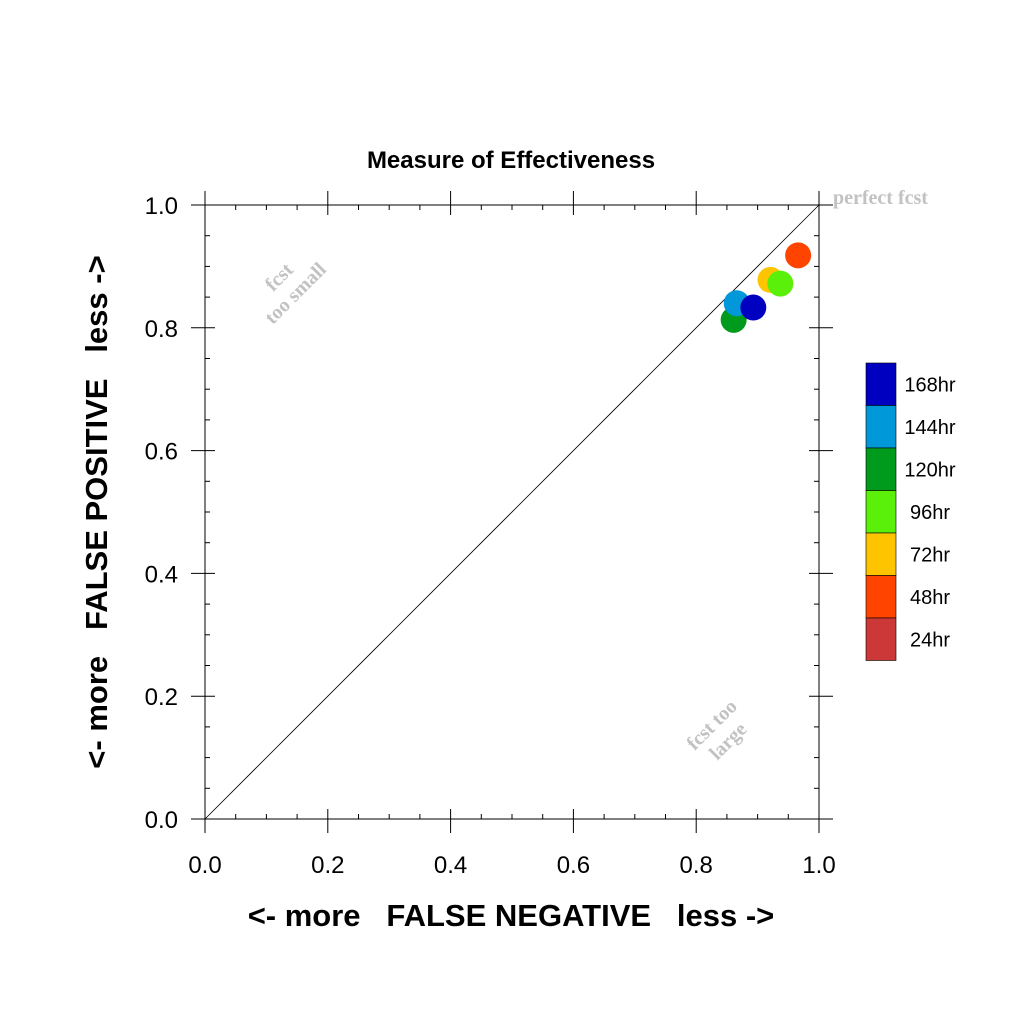  Describe the element at coordinates (780, 283) in the screenshot. I see `point-96hr` at that location.